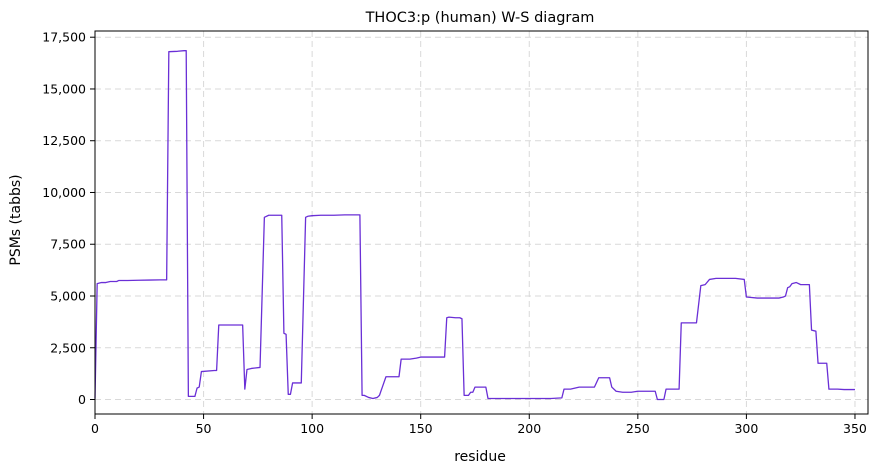 The image size is (878, 474). I want to click on y-tick-label: 10,000, so click(64, 192).